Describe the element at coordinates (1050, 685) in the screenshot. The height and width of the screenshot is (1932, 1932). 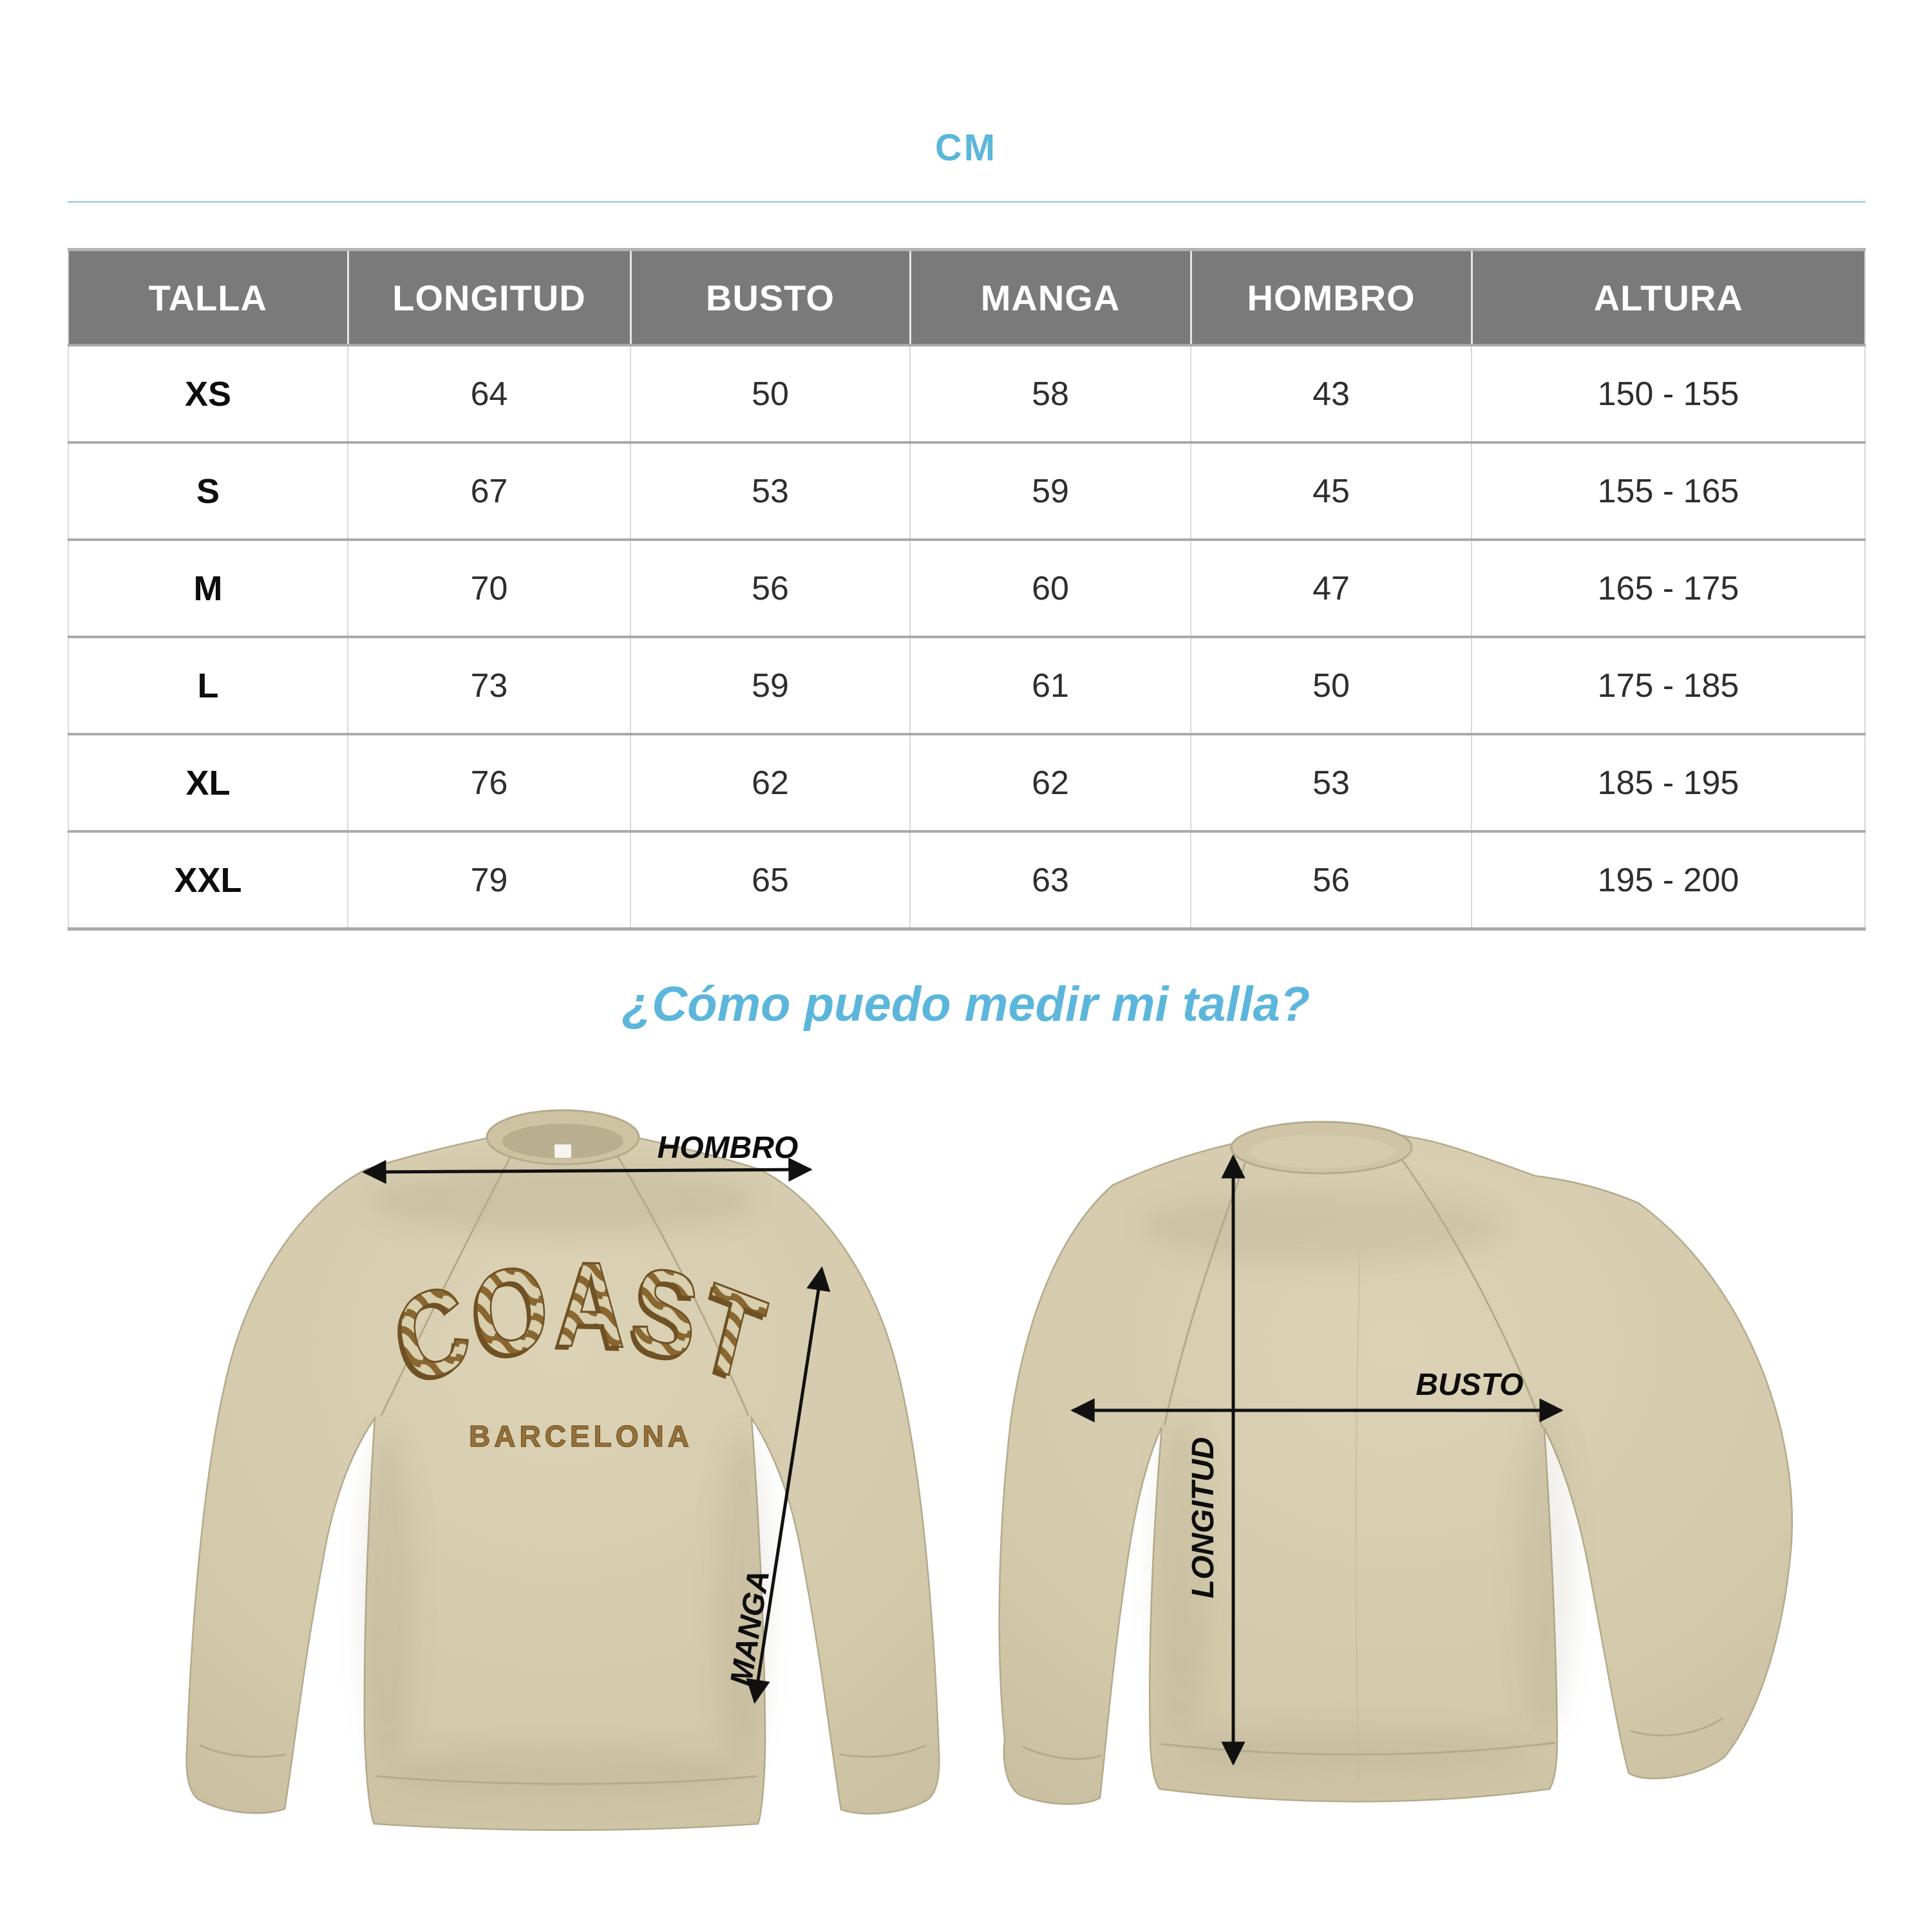
I see `table-cell: 61` at that location.